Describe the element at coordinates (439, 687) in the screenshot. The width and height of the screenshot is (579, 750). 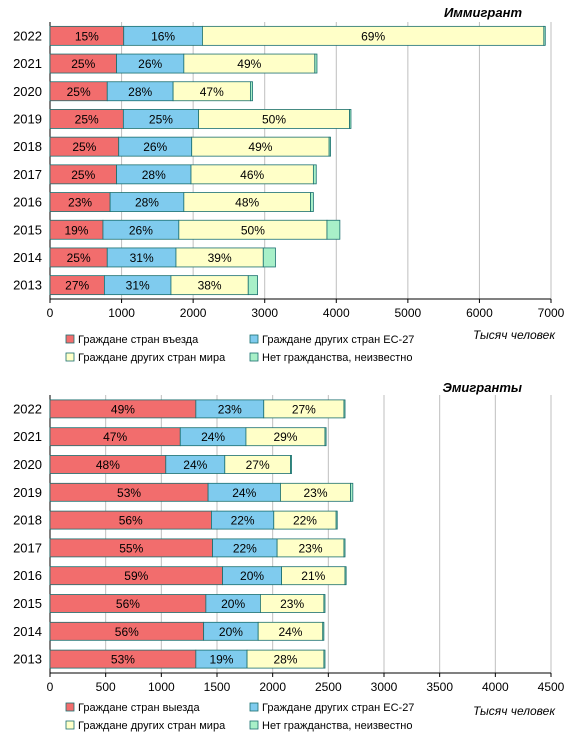
I see `x-tick-label: 3500` at that location.